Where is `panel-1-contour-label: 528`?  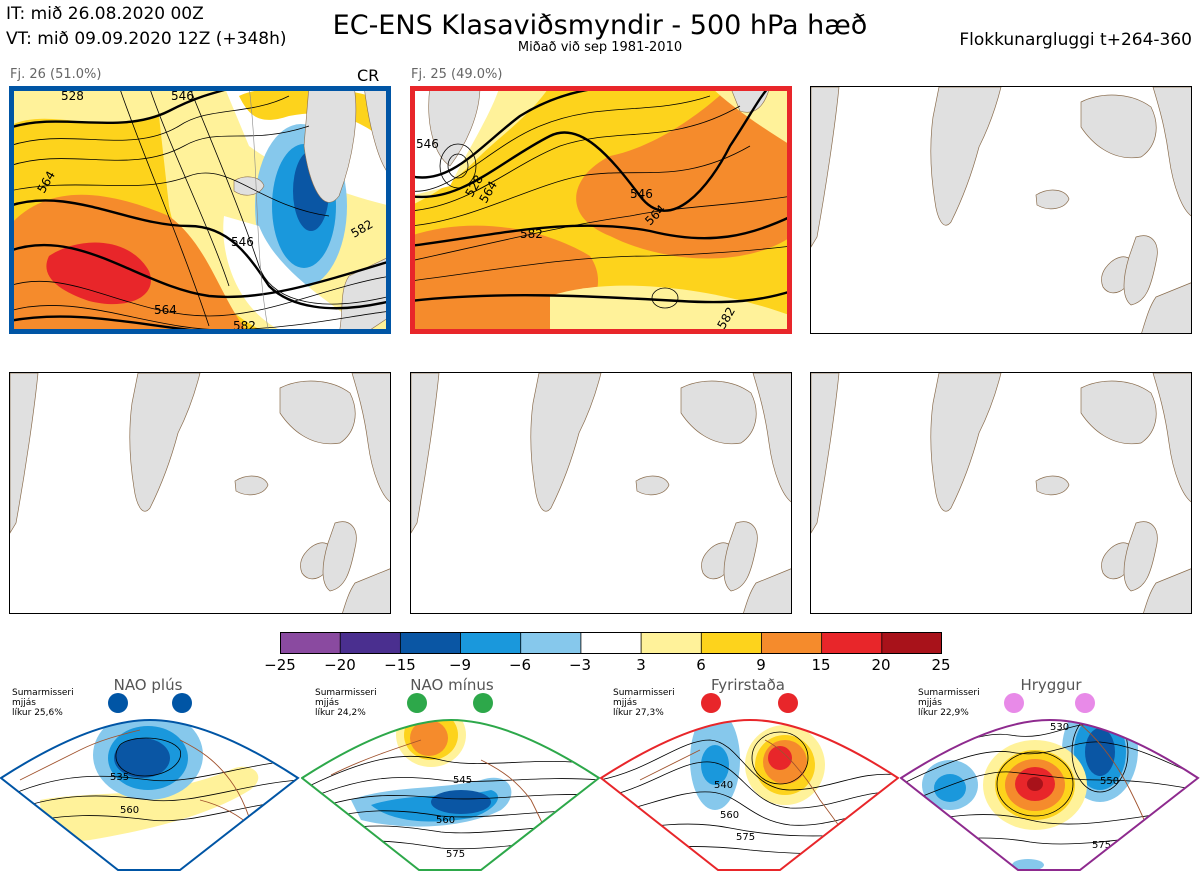
panel-1-contour-label: 528 is located at coordinates (72, 96).